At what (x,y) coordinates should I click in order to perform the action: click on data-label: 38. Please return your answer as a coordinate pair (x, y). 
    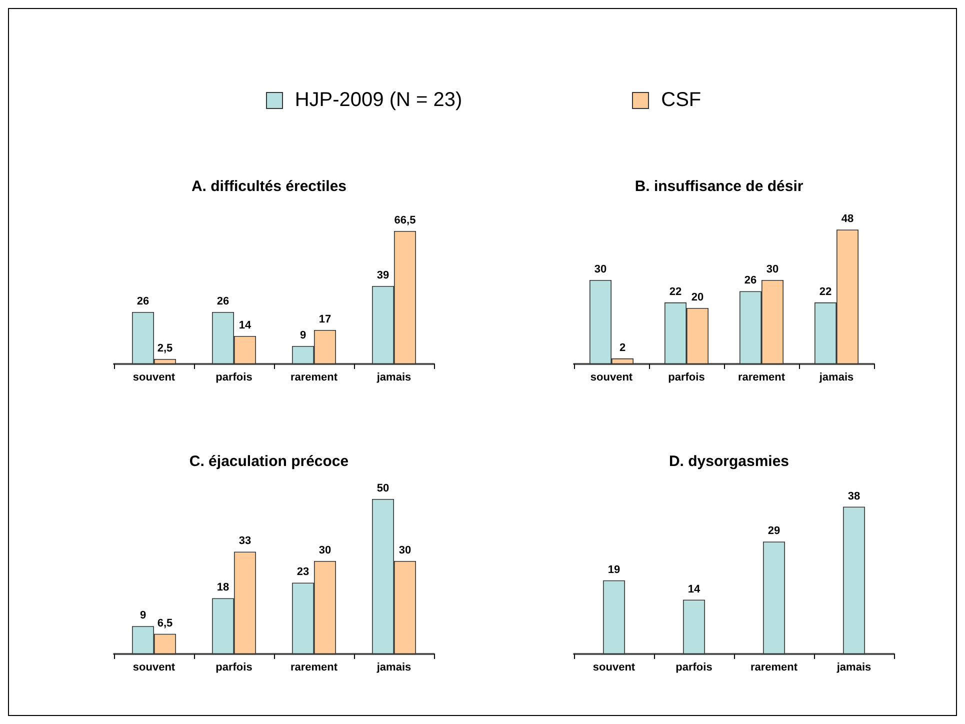
    Looking at the image, I should click on (854, 496).